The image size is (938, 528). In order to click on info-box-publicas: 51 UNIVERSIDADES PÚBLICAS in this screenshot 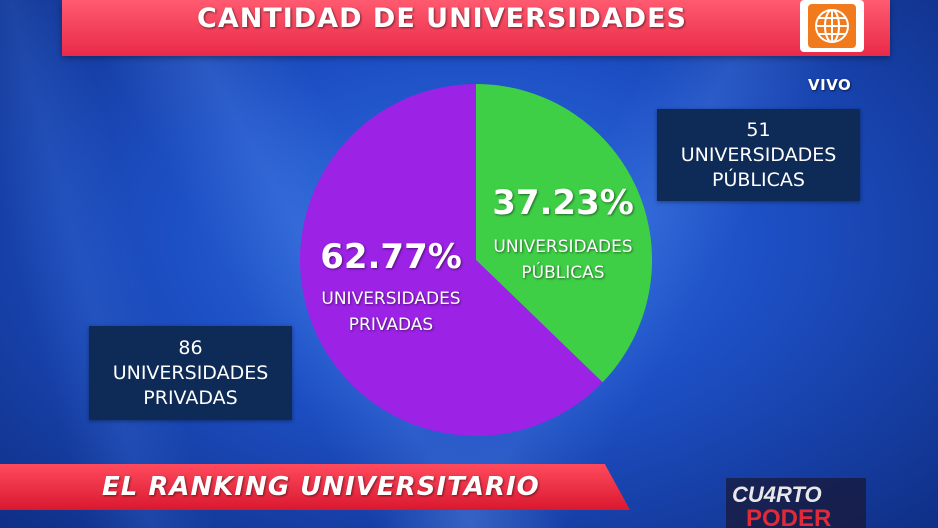, I will do `click(758, 155)`.